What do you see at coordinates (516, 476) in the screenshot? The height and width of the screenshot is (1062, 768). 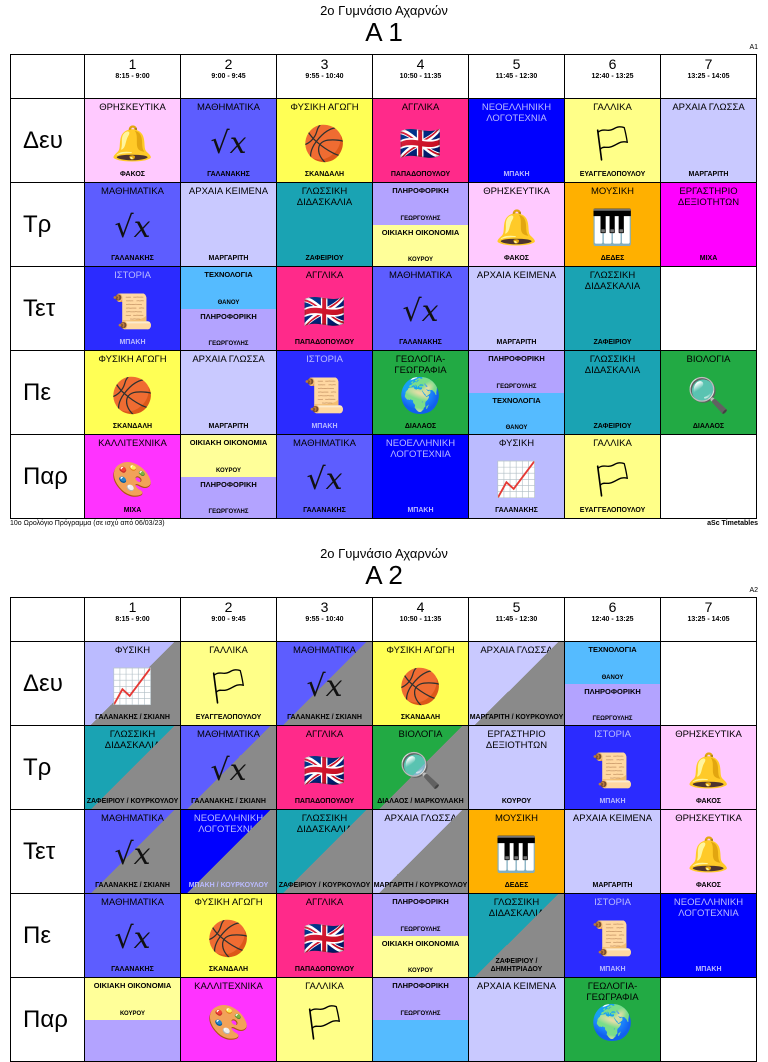 I see `lesson-cell: ΦΥΣΙΚΗ 📈 ΓΑΛΑΝΑΚΗΣ` at bounding box center [516, 476].